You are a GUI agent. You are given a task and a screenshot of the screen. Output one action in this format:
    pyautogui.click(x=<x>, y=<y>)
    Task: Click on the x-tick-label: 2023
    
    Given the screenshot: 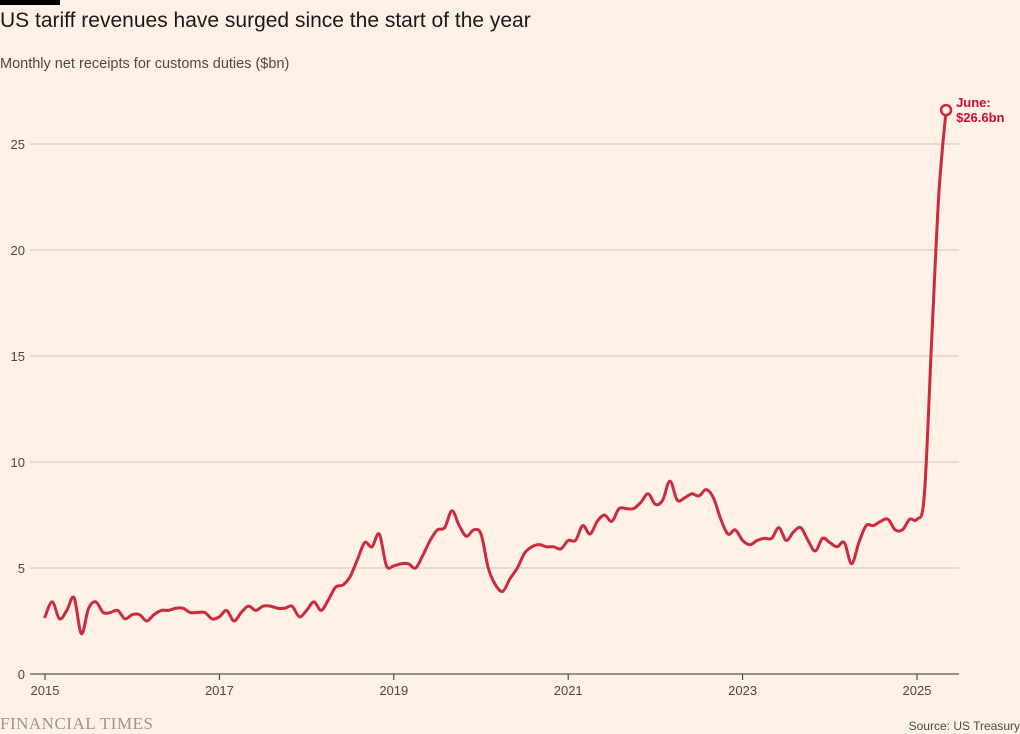 What is the action you would take?
    pyautogui.click(x=742, y=690)
    